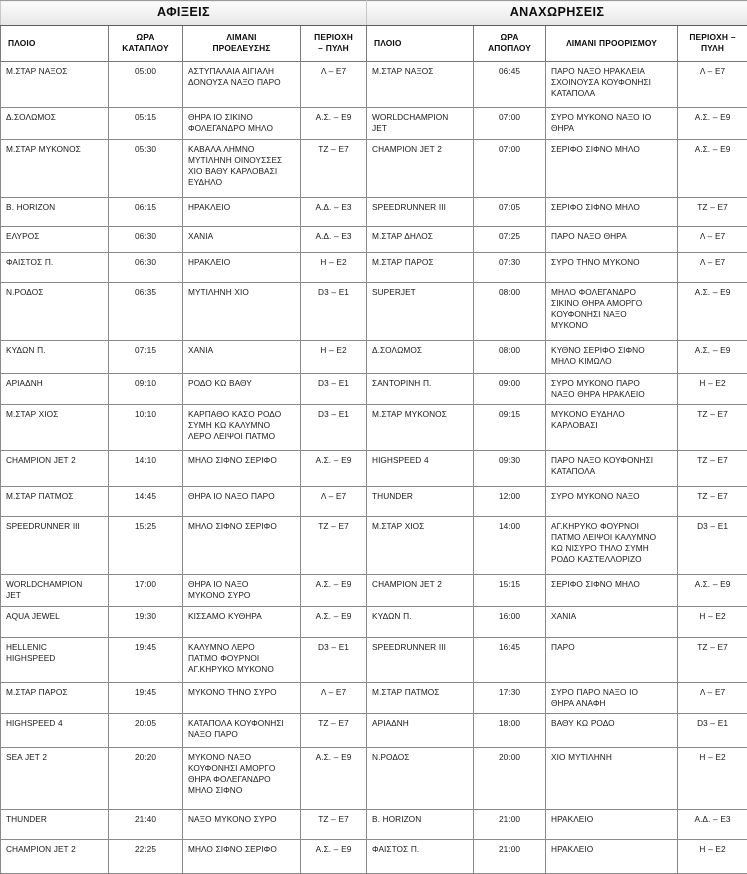 Image resolution: width=747 pixels, height=874 pixels. I want to click on zone-gate-departures-20-line: Η – Ε2, so click(712, 849).